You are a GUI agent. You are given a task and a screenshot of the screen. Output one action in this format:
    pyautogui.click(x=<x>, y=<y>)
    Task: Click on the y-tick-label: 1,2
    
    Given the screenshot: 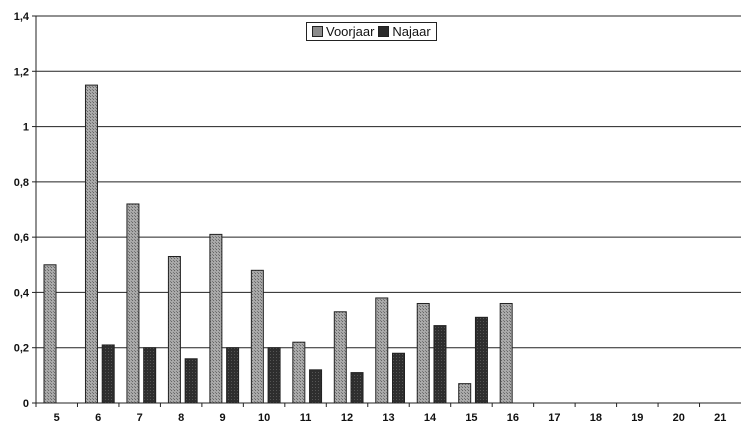 What is the action you would take?
    pyautogui.click(x=21, y=72)
    